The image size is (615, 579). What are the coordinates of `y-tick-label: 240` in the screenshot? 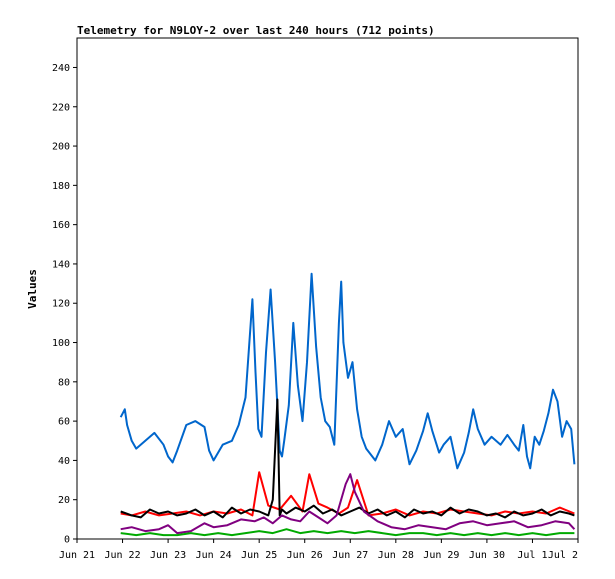 It's located at (61, 68).